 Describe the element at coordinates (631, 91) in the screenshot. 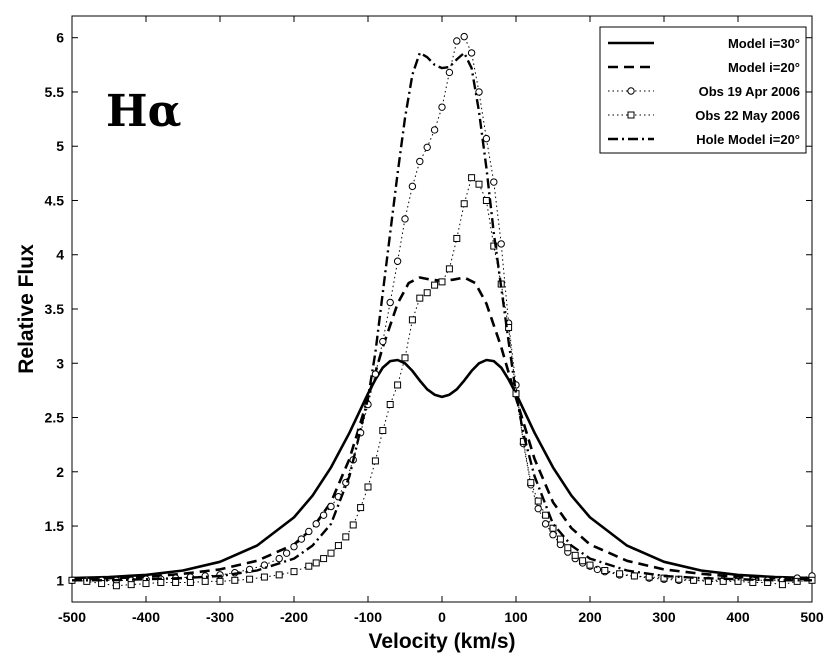

I see `legend-marker` at that location.